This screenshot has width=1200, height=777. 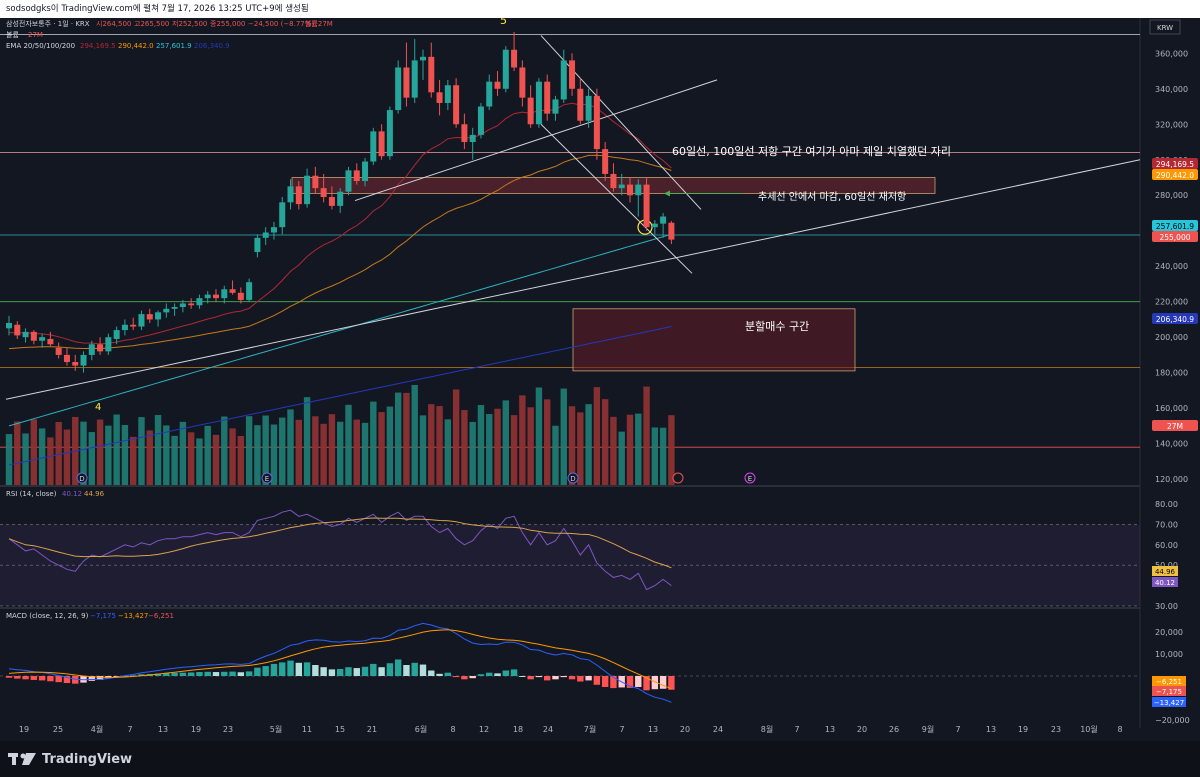 I want to click on price-badge, so click(x=1175, y=425).